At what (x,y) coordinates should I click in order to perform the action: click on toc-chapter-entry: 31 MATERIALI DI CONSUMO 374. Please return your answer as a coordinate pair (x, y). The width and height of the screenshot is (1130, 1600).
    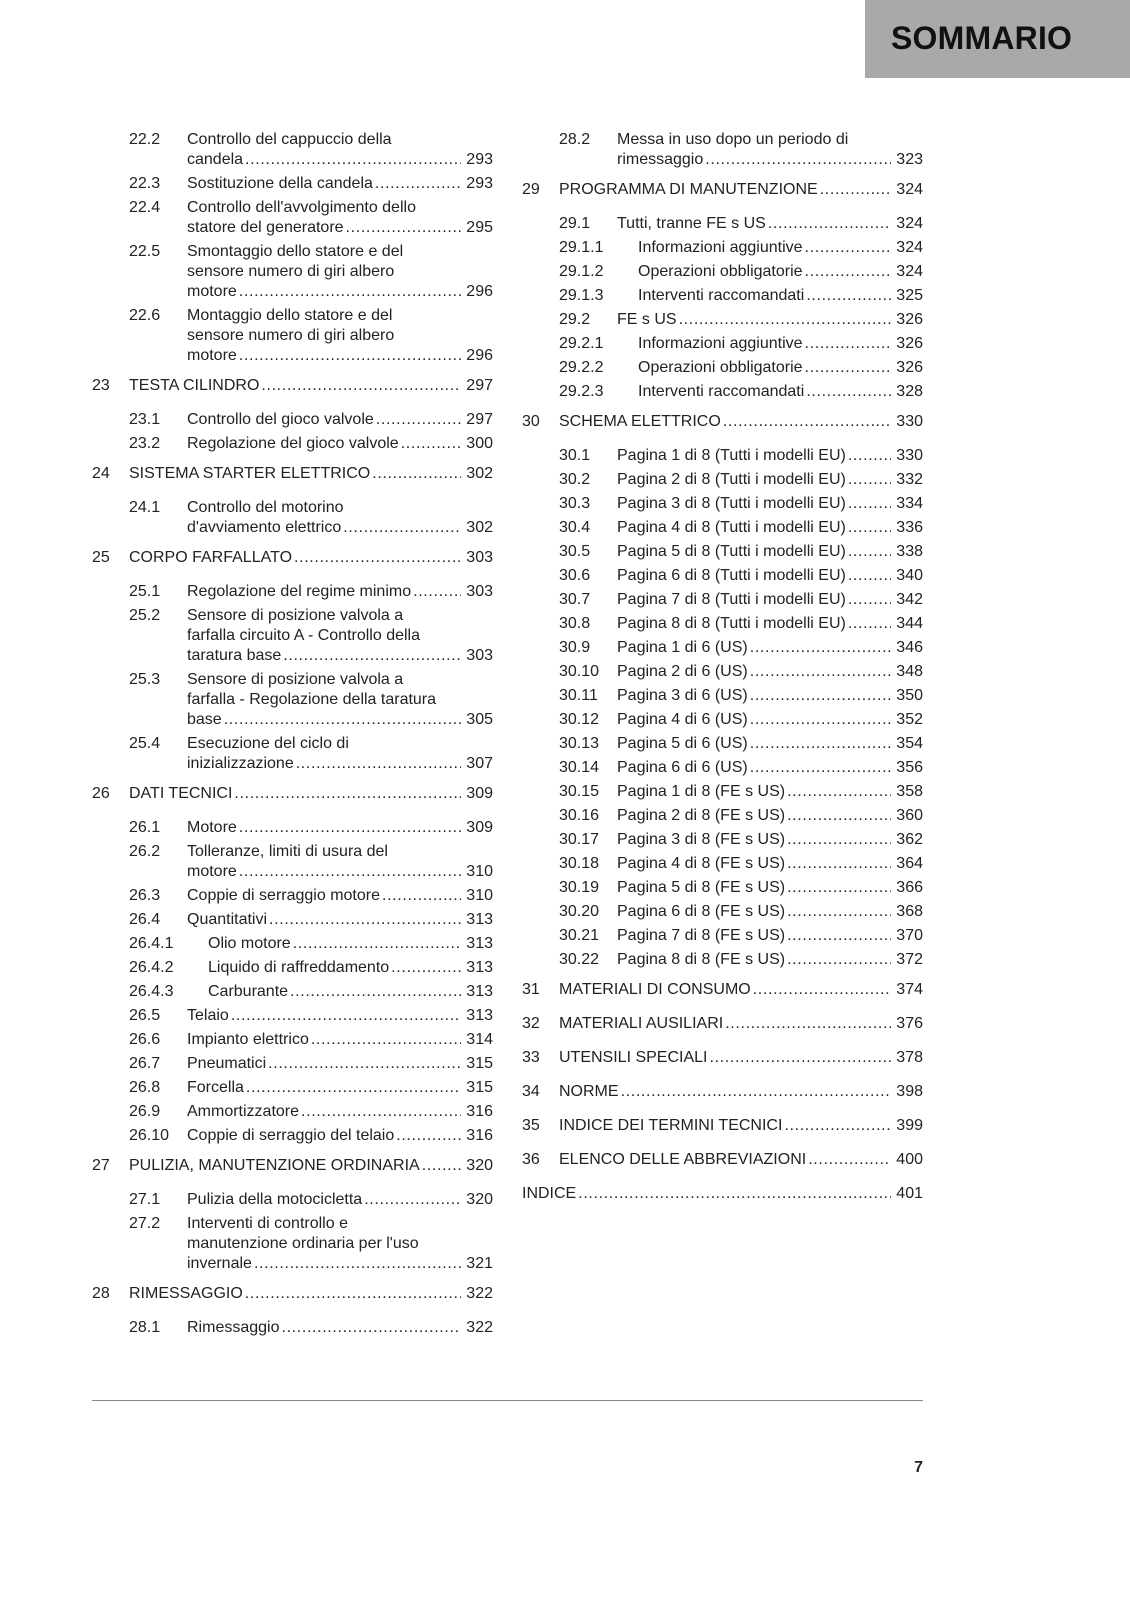
    Looking at the image, I should click on (722, 990).